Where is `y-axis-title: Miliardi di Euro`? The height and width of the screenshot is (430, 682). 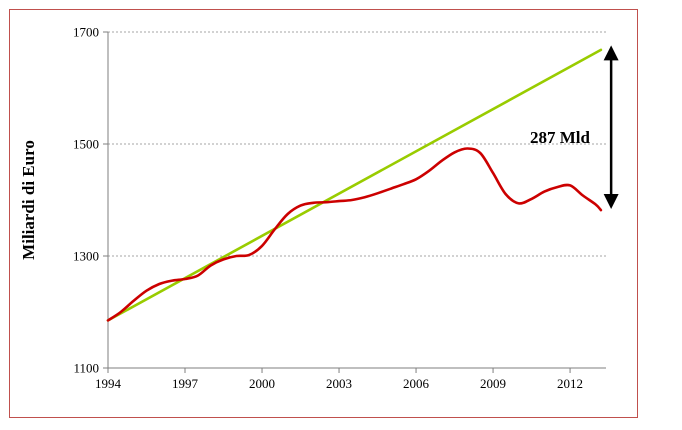 y-axis-title: Miliardi di Euro is located at coordinates (28, 200).